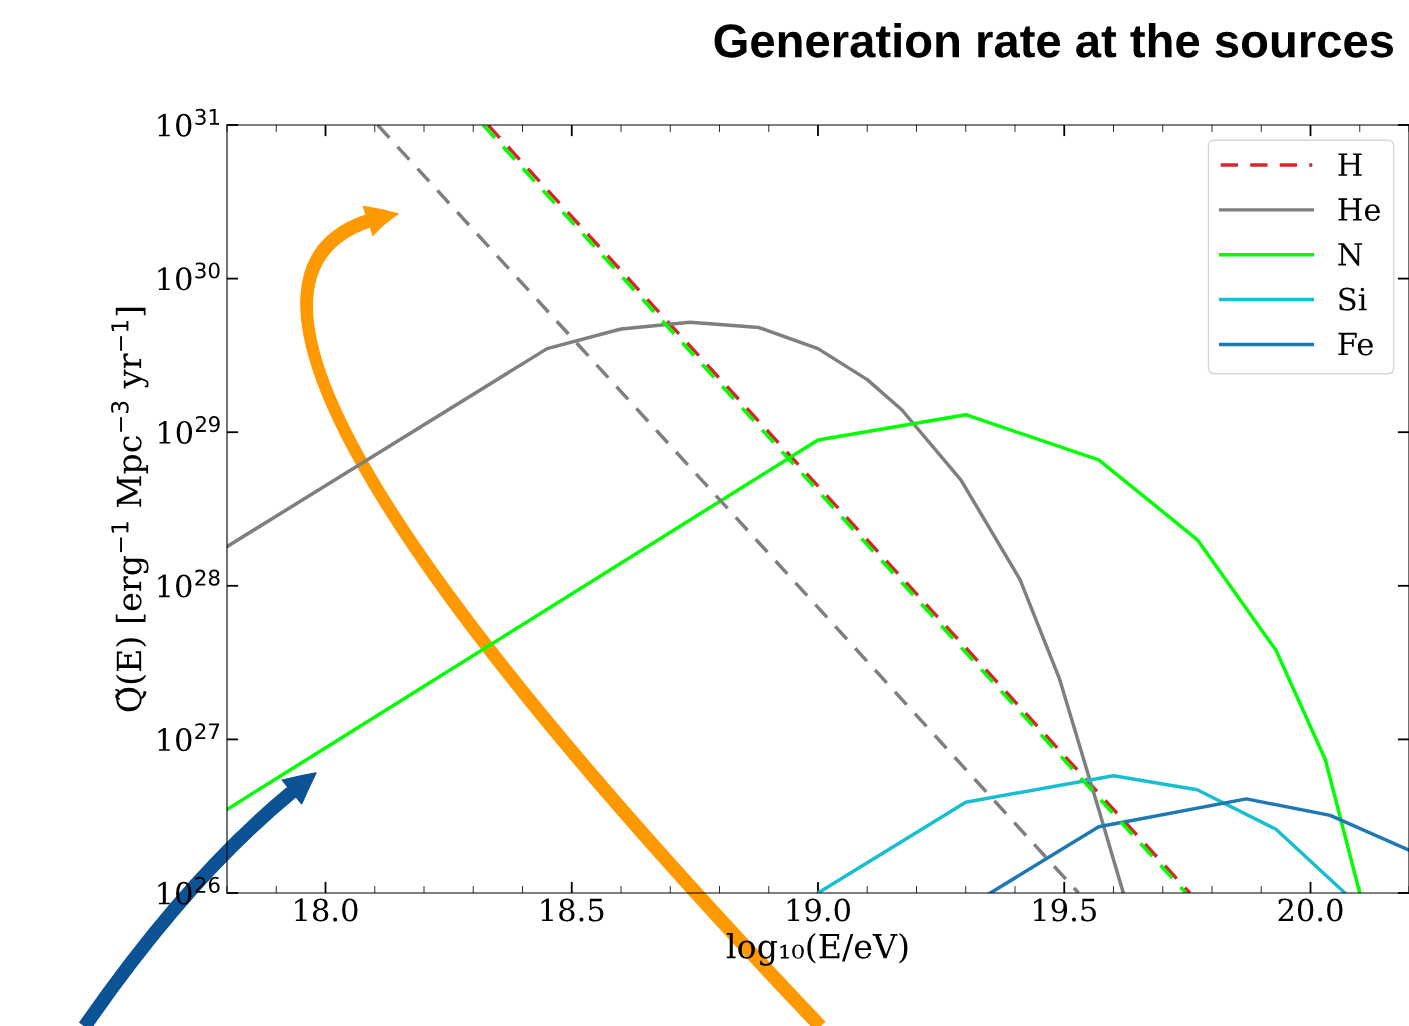  I want to click on legend-label: Si, so click(1353, 299).